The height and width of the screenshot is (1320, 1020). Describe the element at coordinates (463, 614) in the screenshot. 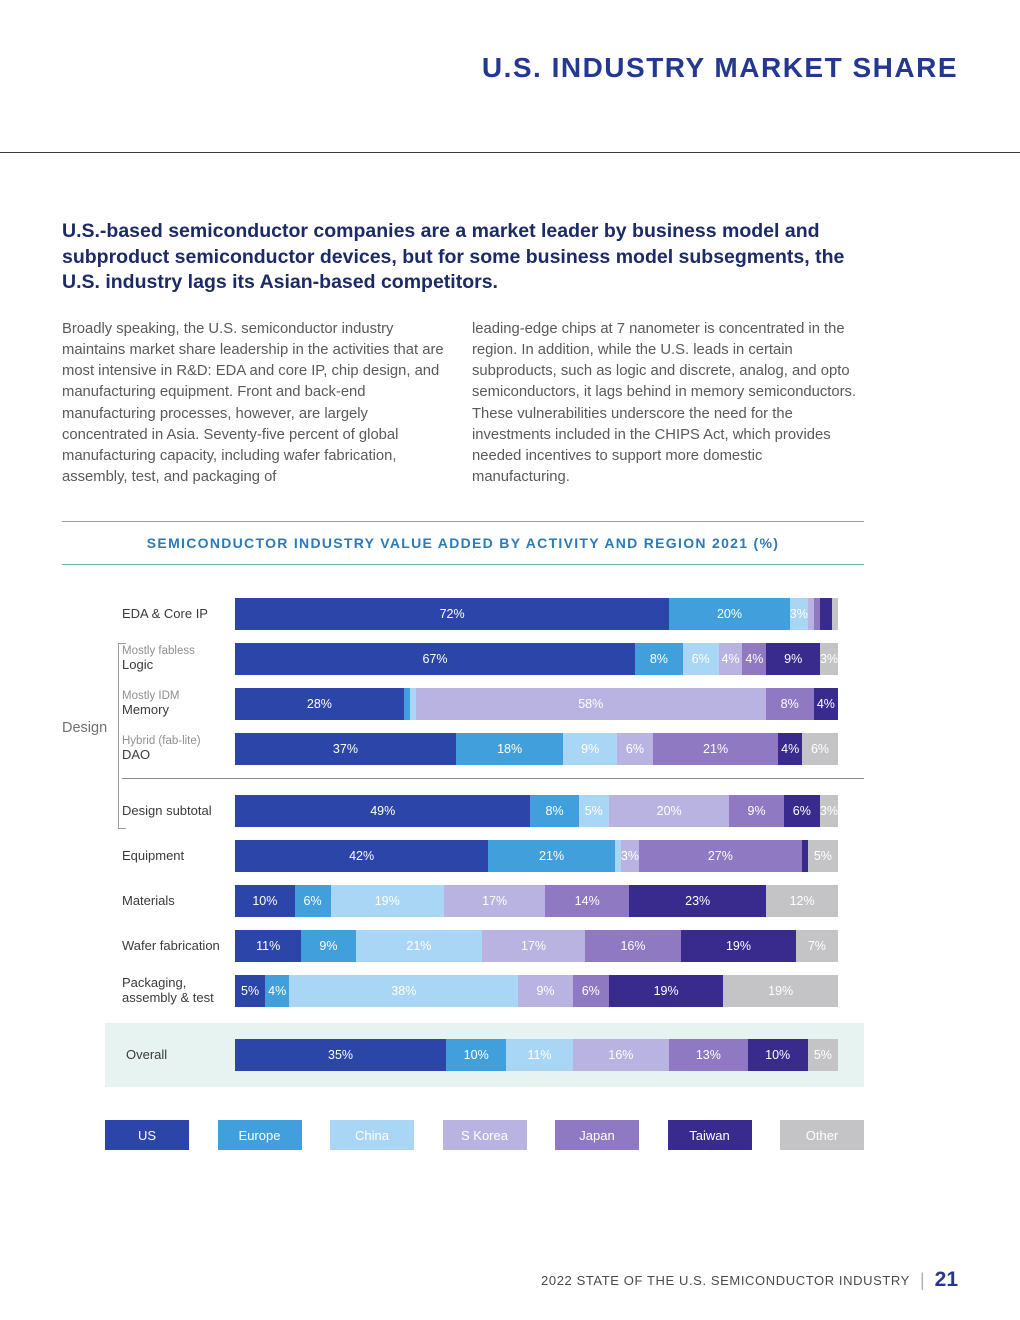

I see `chart-row: EDA & Core IP 72% 20% 3%` at that location.